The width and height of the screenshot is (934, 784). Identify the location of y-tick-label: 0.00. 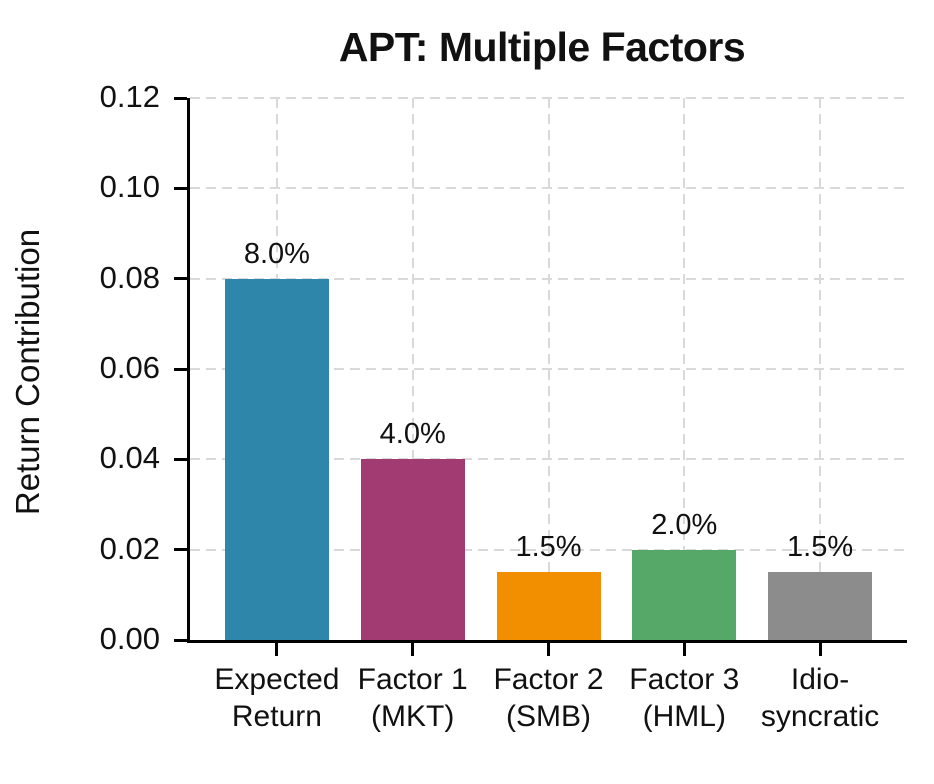
(129, 638).